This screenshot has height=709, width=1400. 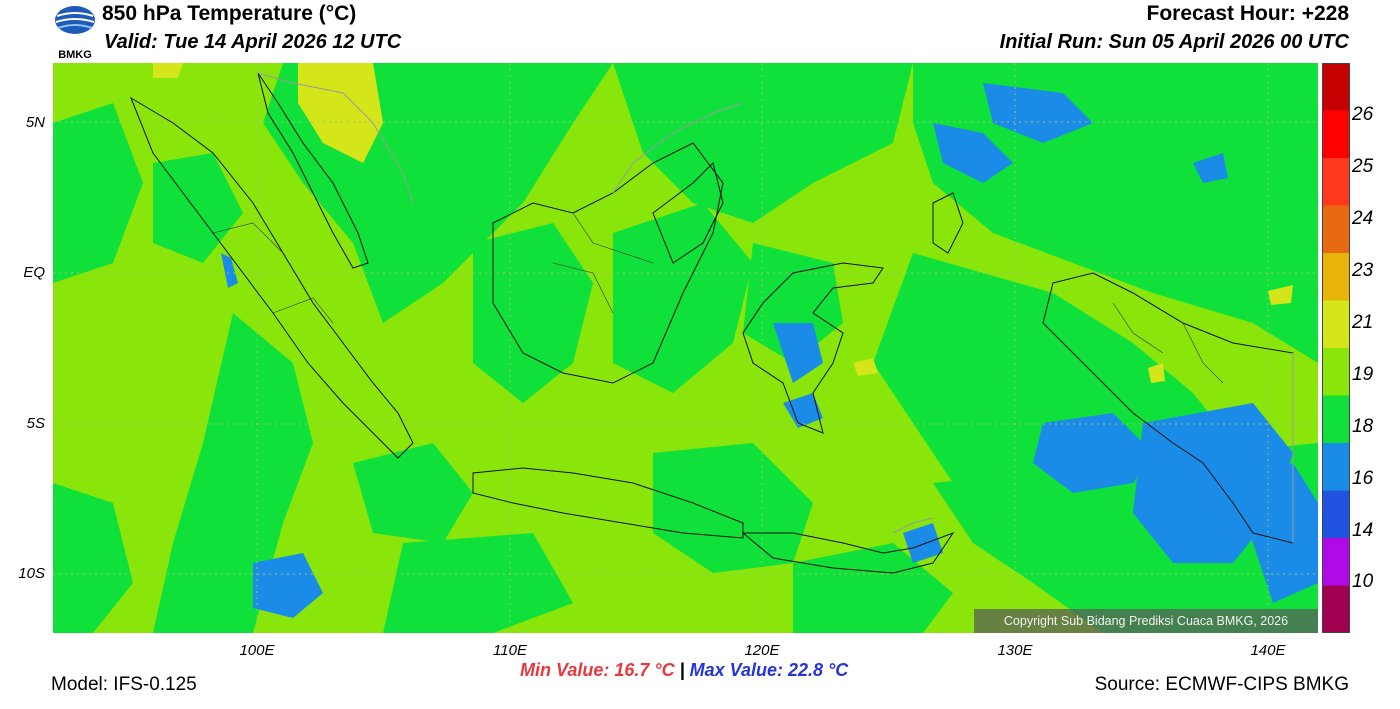 I want to click on java-coast, so click(x=608, y=503).